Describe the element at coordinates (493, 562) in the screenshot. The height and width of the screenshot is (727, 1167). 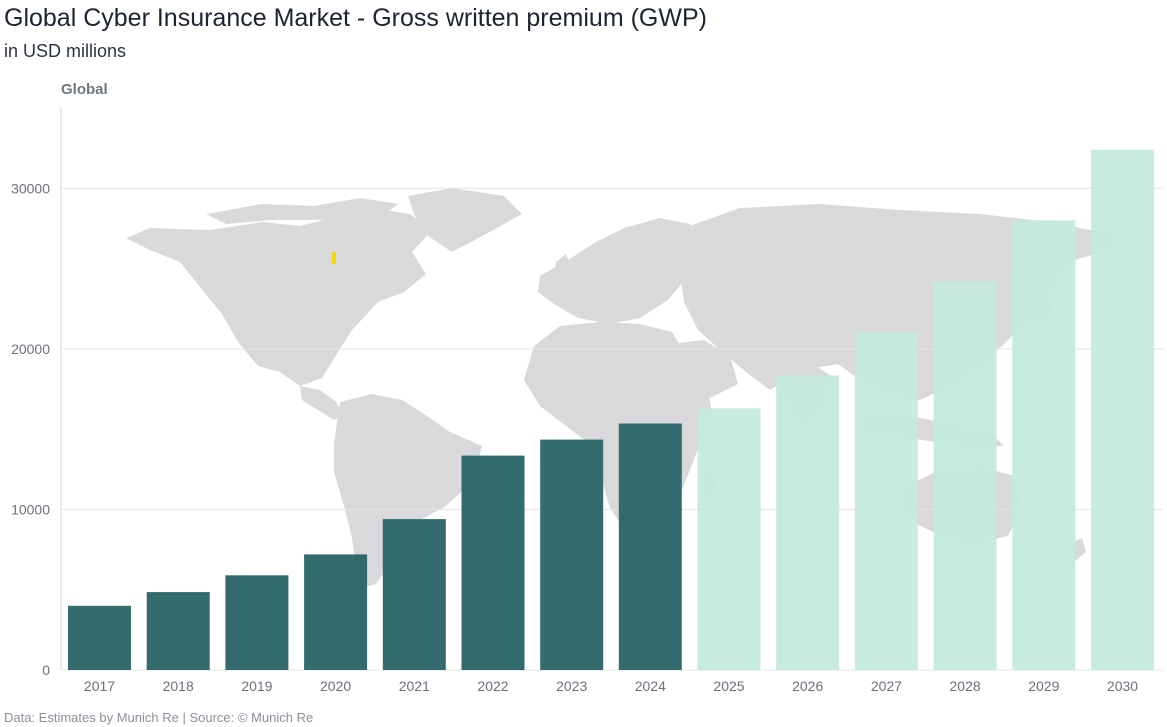
I see `bar-2022` at that location.